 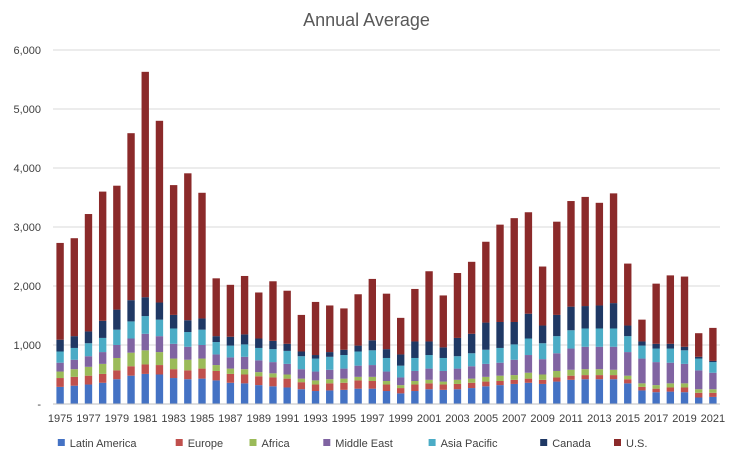 What do you see at coordinates (542, 419) in the screenshot?
I see `x-tick-label: 2009` at bounding box center [542, 419].